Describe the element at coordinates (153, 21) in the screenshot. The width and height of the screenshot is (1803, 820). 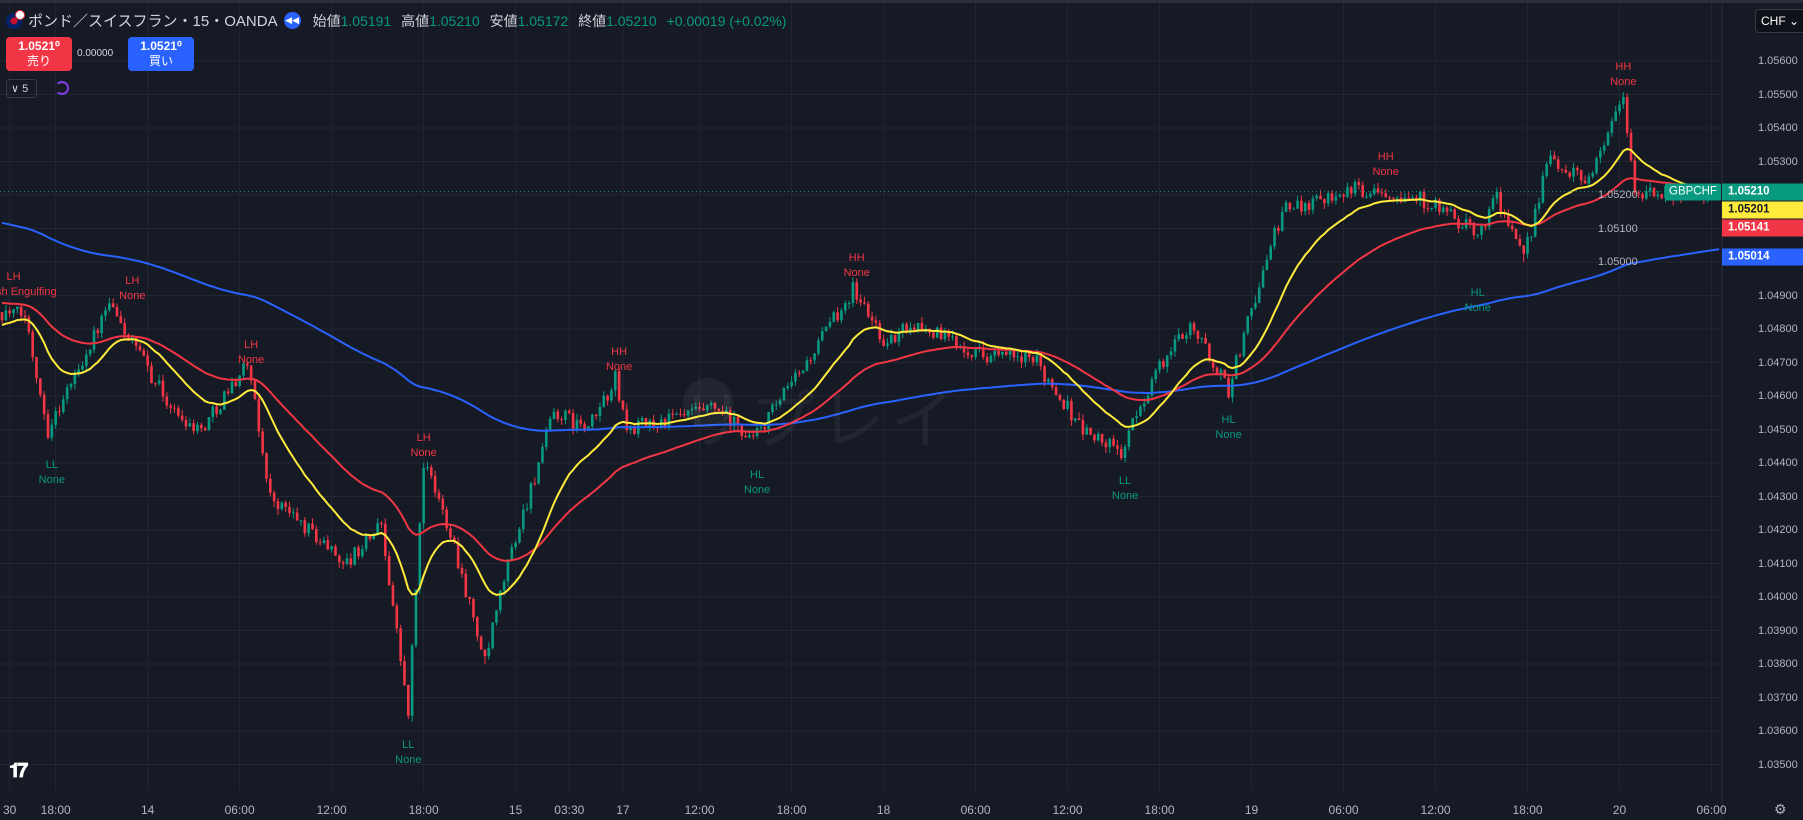
I see `symbol-title: ポンド／スイスフラン・15・OANDA` at that location.